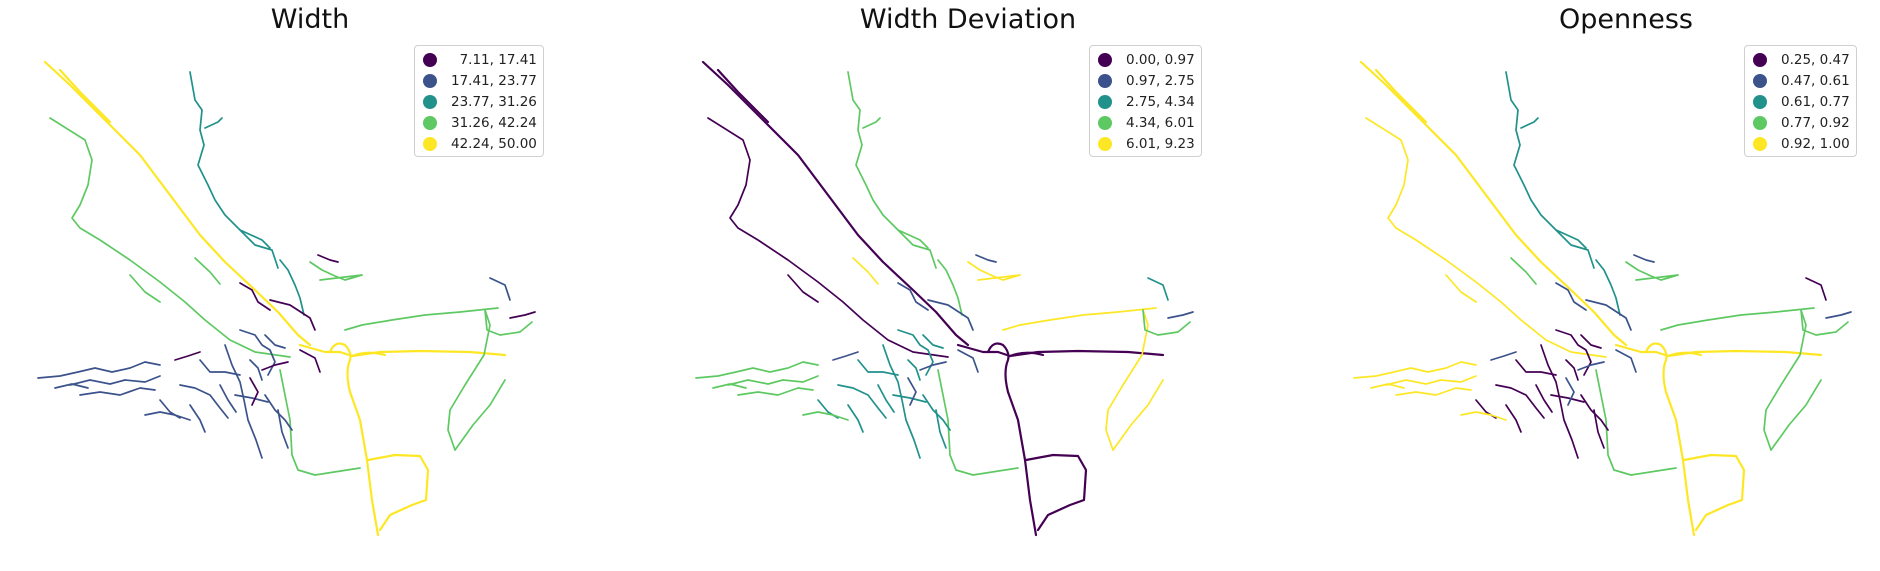 The width and height of the screenshot is (1880, 571). What do you see at coordinates (1160, 59) in the screenshot?
I see `legend-label: 0.00, 0.97` at bounding box center [1160, 59].